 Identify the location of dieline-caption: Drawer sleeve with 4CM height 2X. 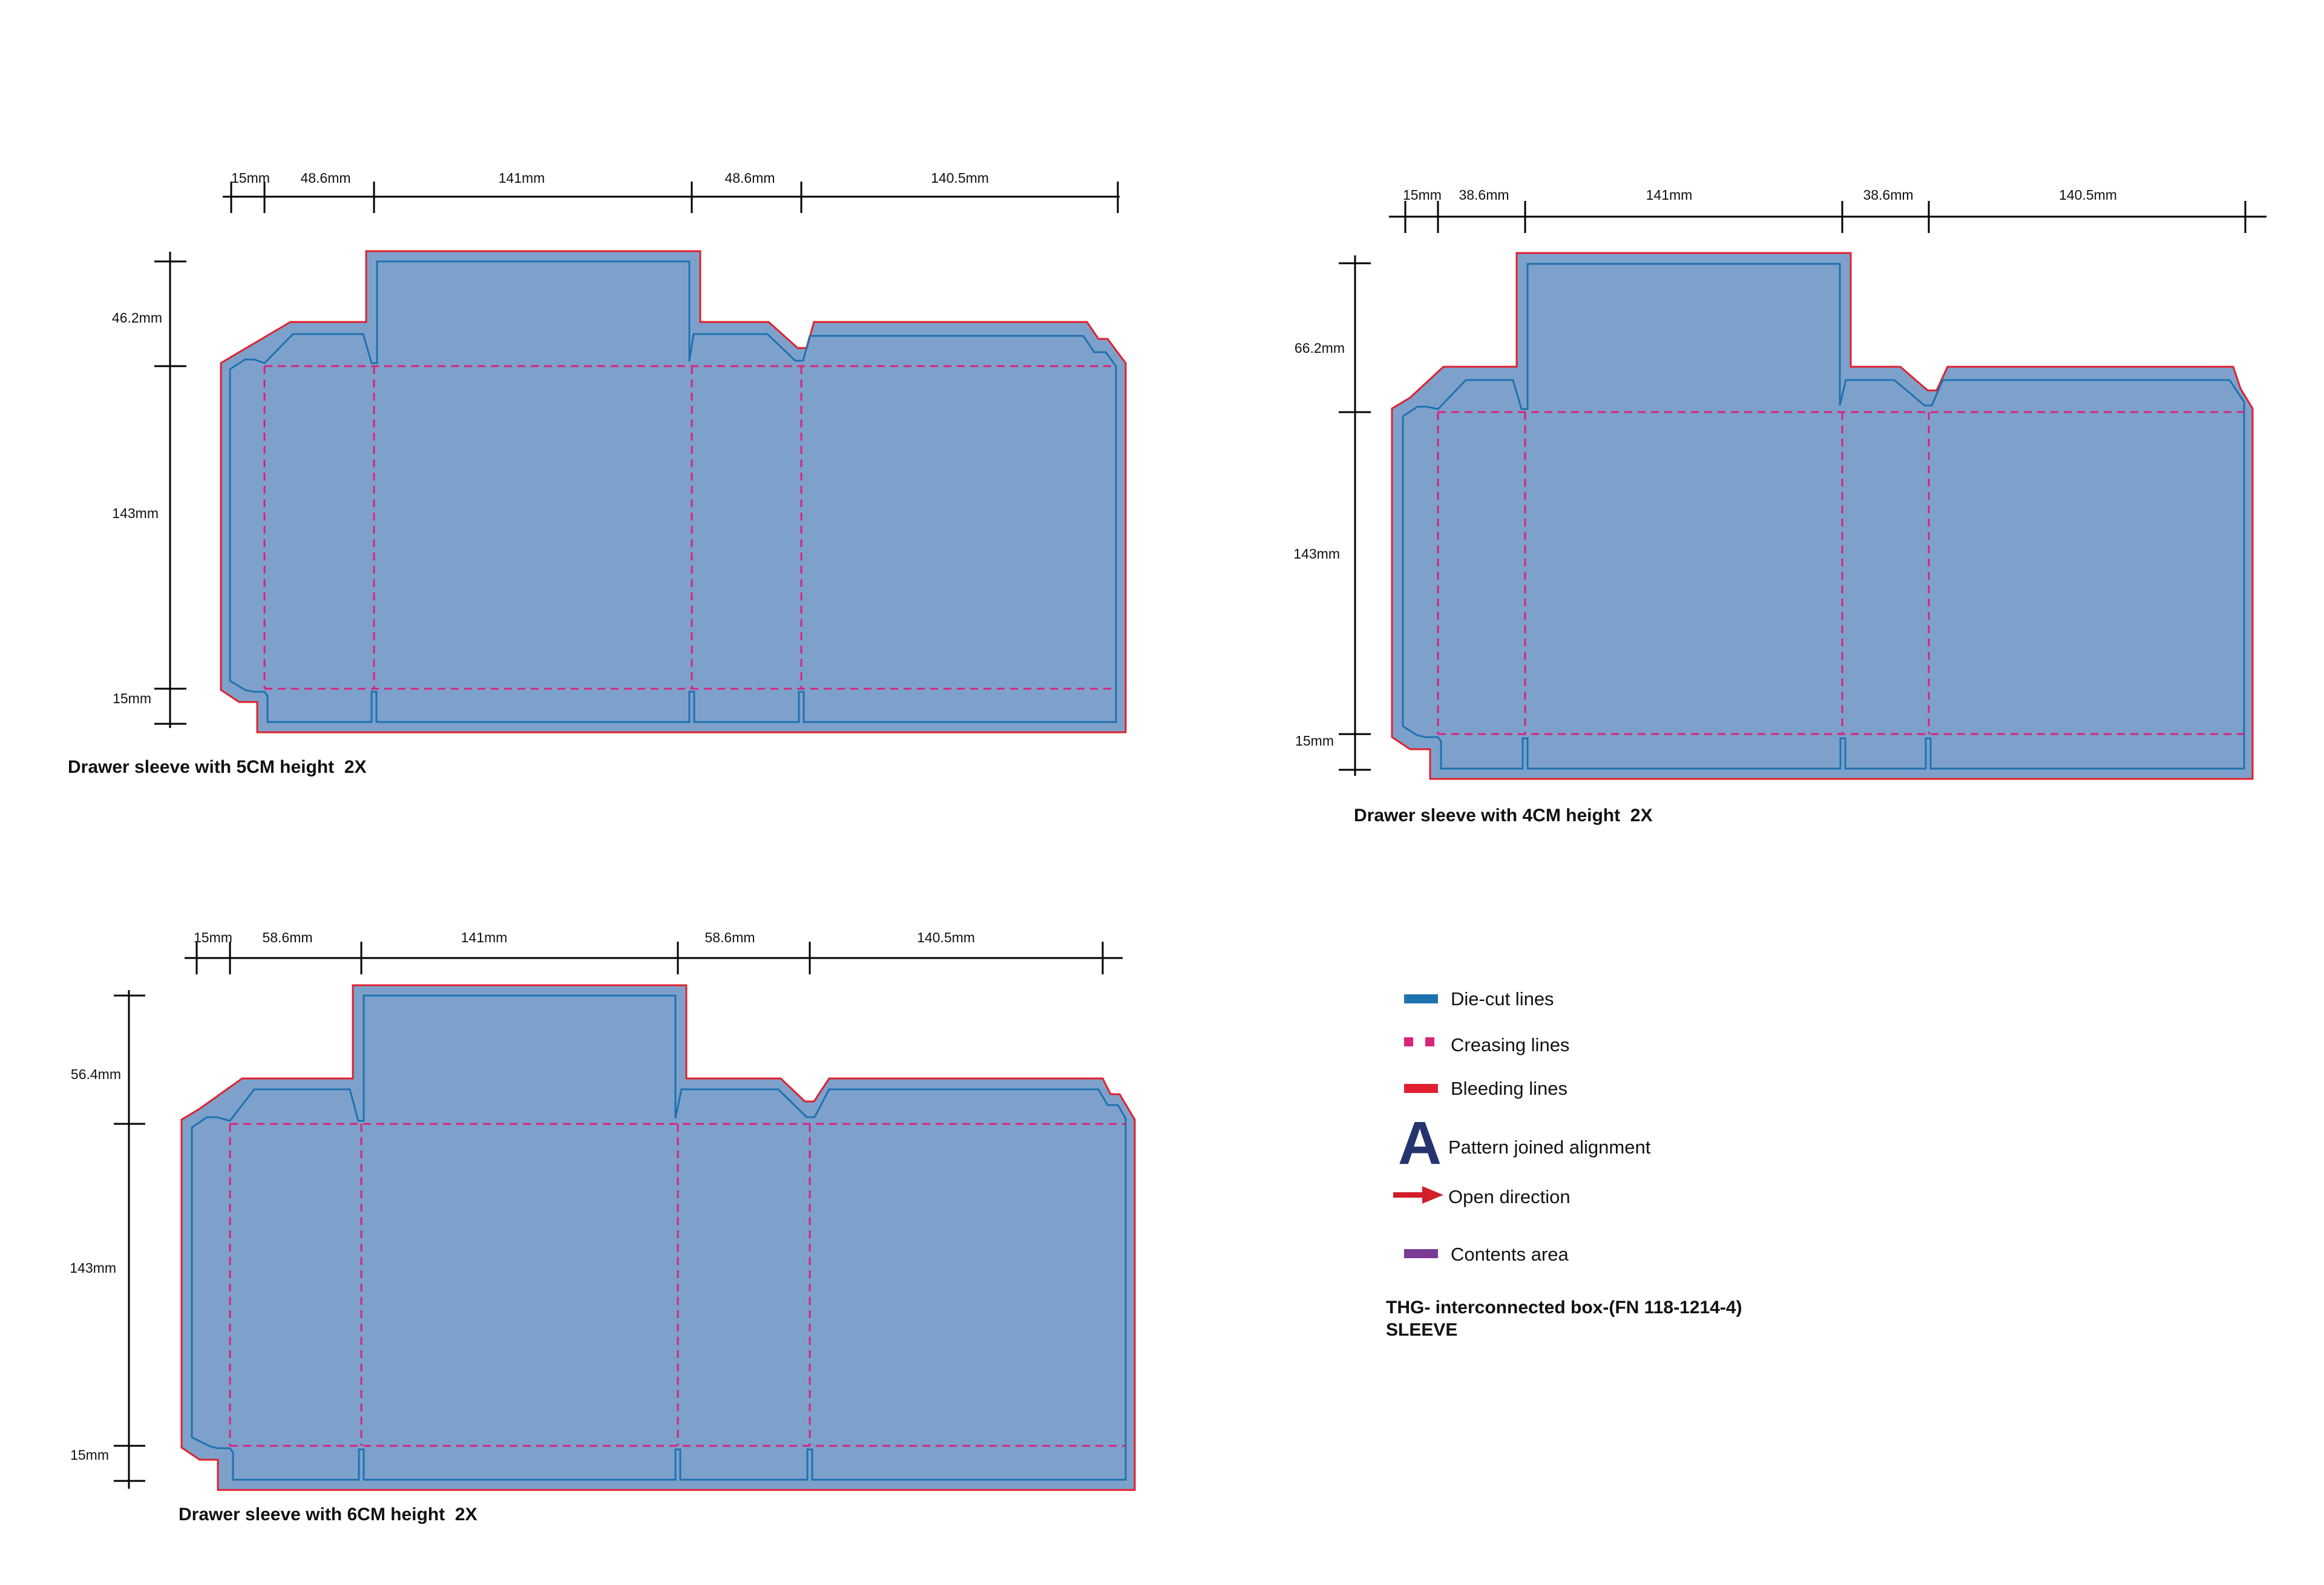
(1503, 815).